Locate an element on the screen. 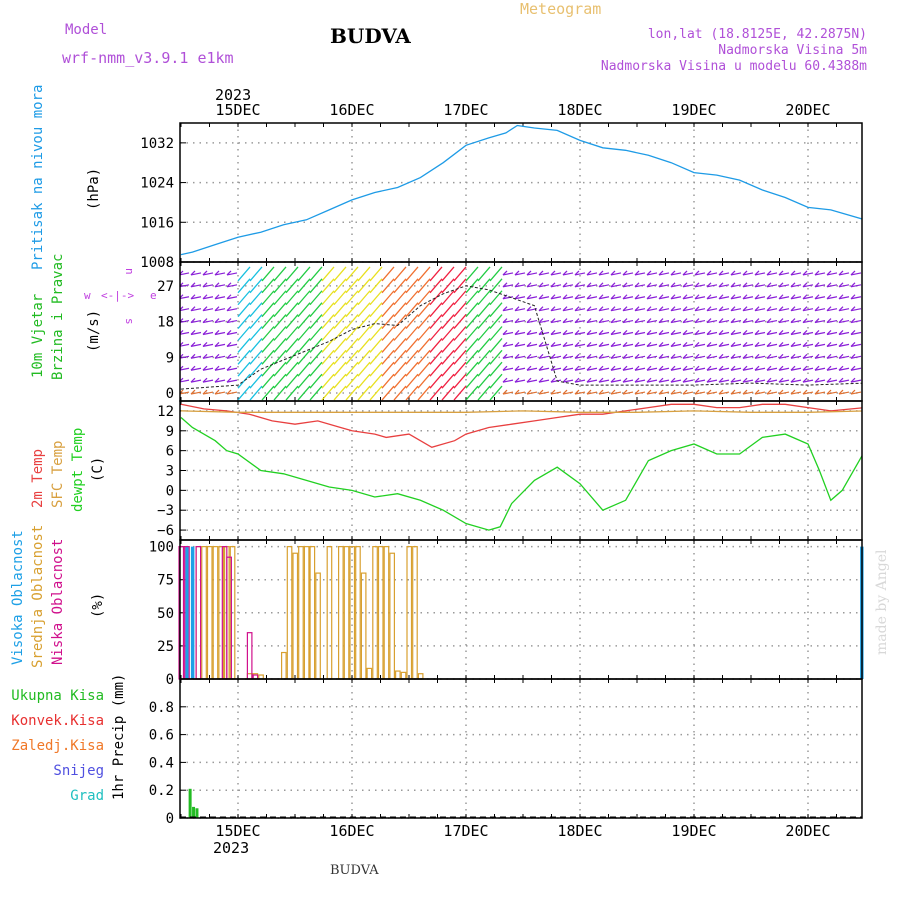 Image resolution: width=900 pixels, height=900 pixels. x-day-label-top: 18DEC is located at coordinates (579, 110).